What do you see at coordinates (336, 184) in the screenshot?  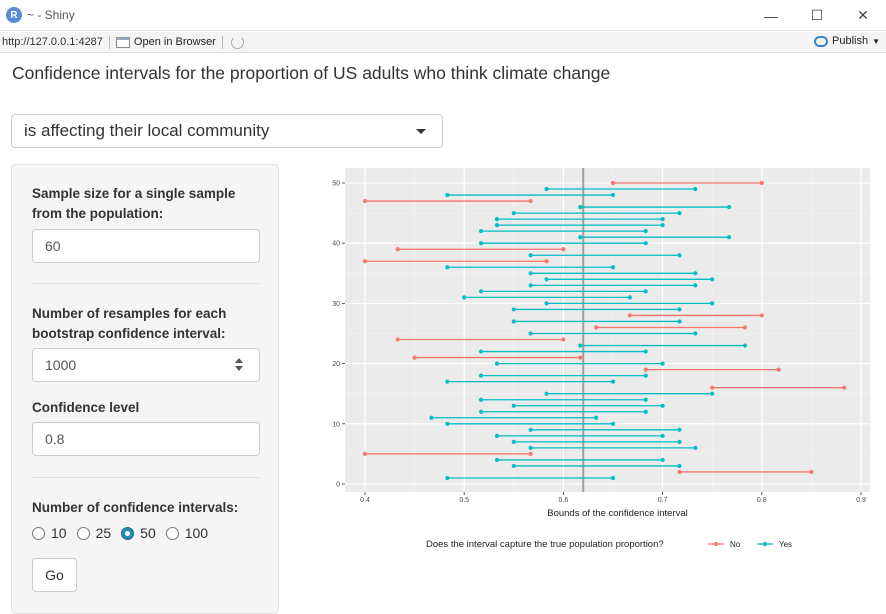 I see `y-tick-label: 50` at bounding box center [336, 184].